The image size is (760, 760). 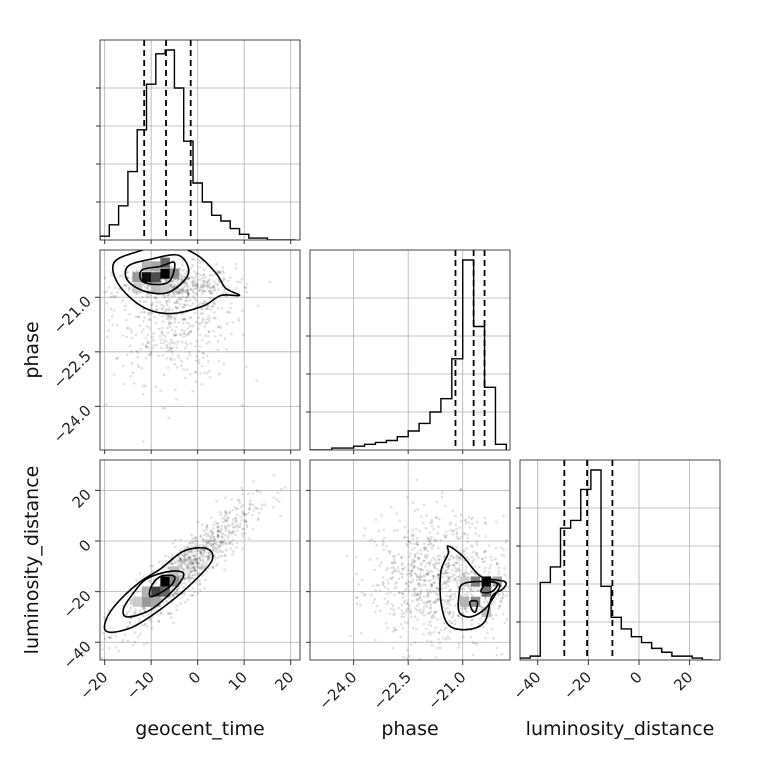 What do you see at coordinates (200, 350) in the screenshot?
I see `panel-geocent_time-phase-frame` at bounding box center [200, 350].